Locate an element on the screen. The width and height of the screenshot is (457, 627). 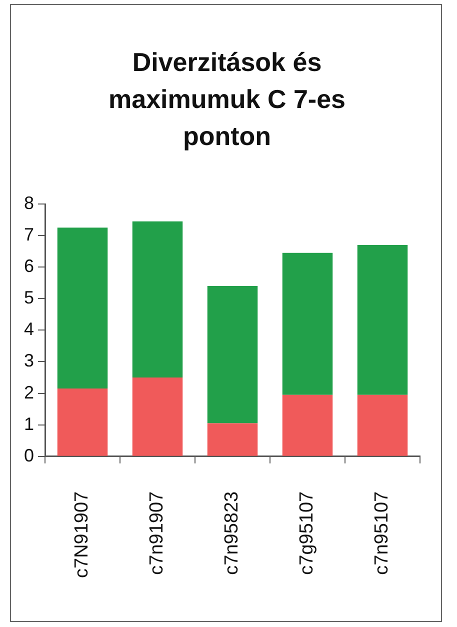
x-tick-label: c7n95107 is located at coordinates (382, 533).